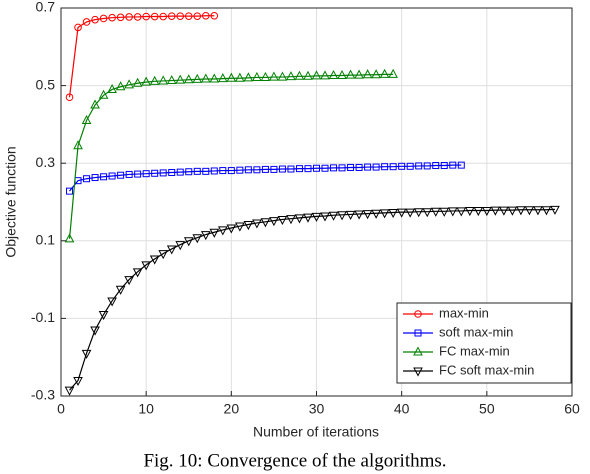 The width and height of the screenshot is (590, 474). What do you see at coordinates (316, 432) in the screenshot?
I see `x-axis-label: Number of iterations` at bounding box center [316, 432].